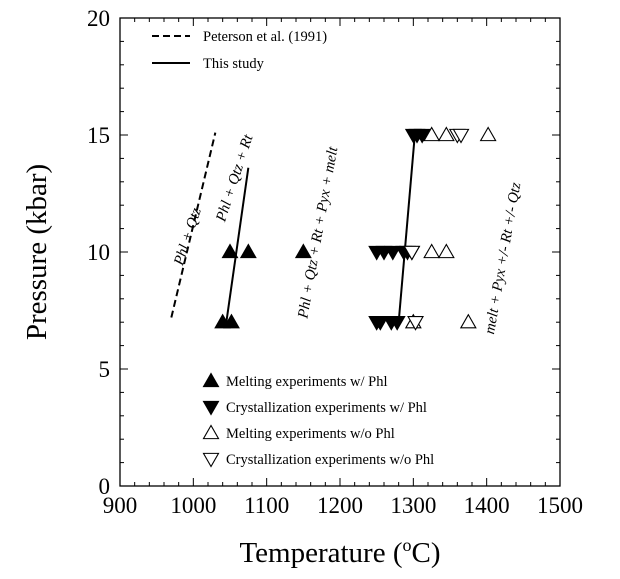 The width and height of the screenshot is (620, 579). I want to click on region-label: melt + Pyx +/- Rt +/- Qtz, so click(503, 258).